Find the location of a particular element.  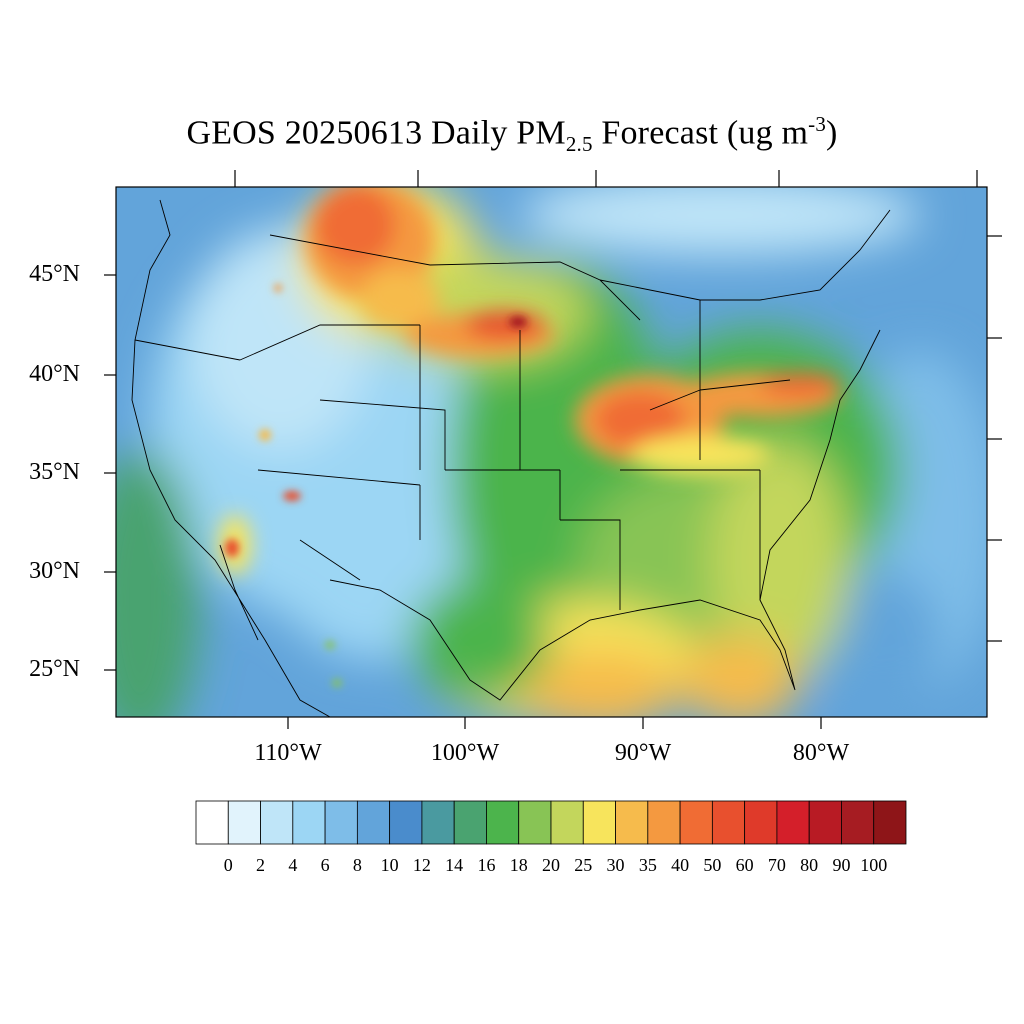

title-close: ) is located at coordinates (832, 133).